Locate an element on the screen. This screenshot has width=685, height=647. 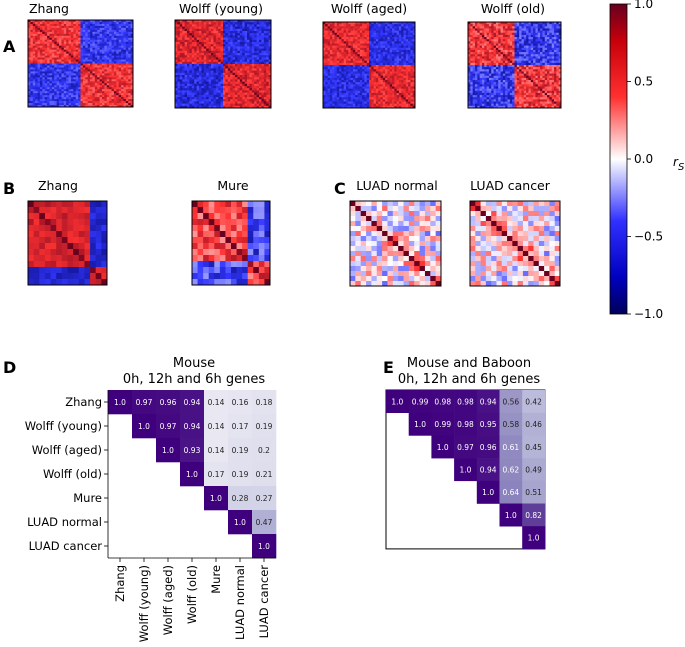
panel-letter-e: E is located at coordinates (388, 367).